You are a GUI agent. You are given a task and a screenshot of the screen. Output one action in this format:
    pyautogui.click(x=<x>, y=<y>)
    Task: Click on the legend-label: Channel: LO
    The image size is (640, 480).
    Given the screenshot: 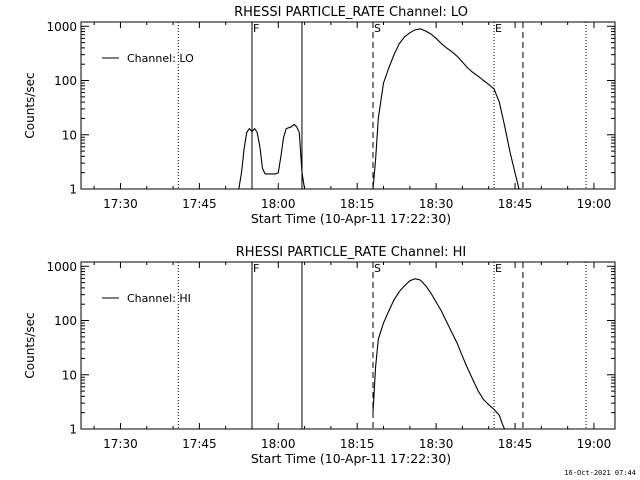 What is the action you would take?
    pyautogui.click(x=160, y=58)
    